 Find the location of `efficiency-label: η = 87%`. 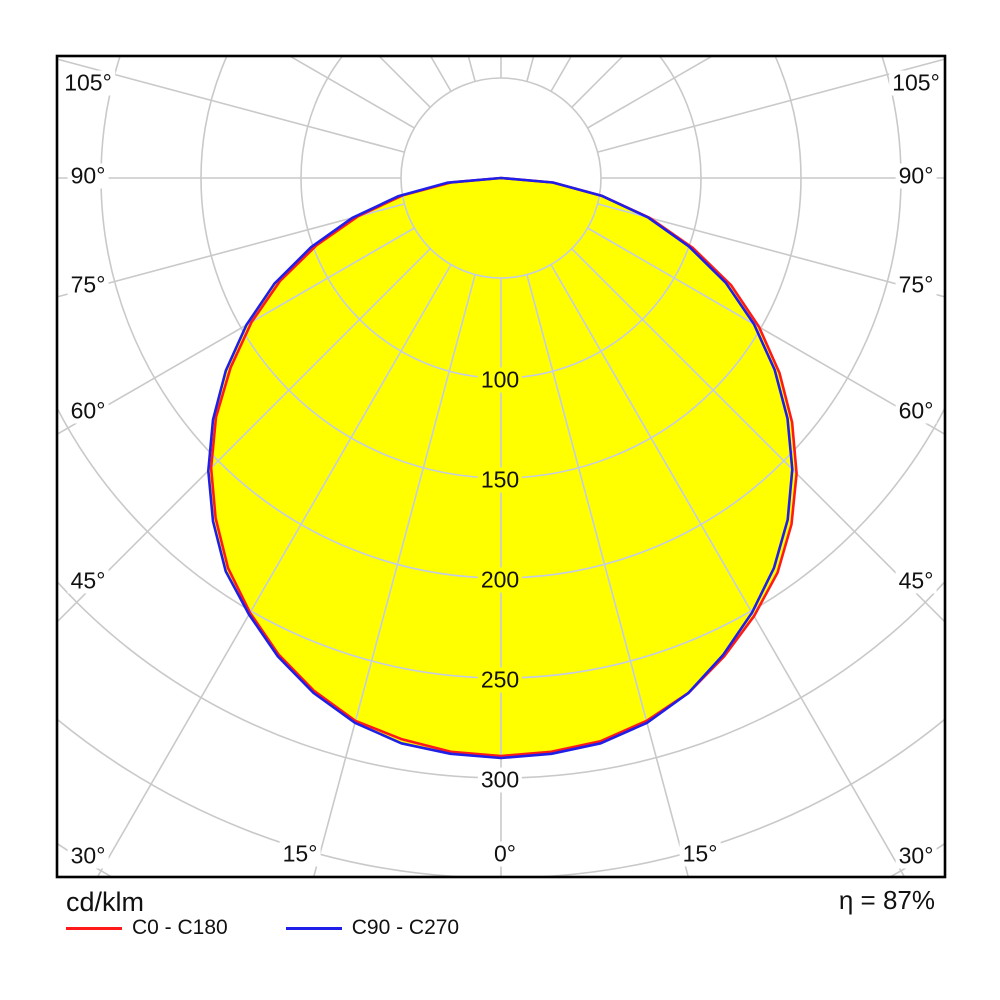

efficiency-label: η = 87% is located at coordinates (886, 900).